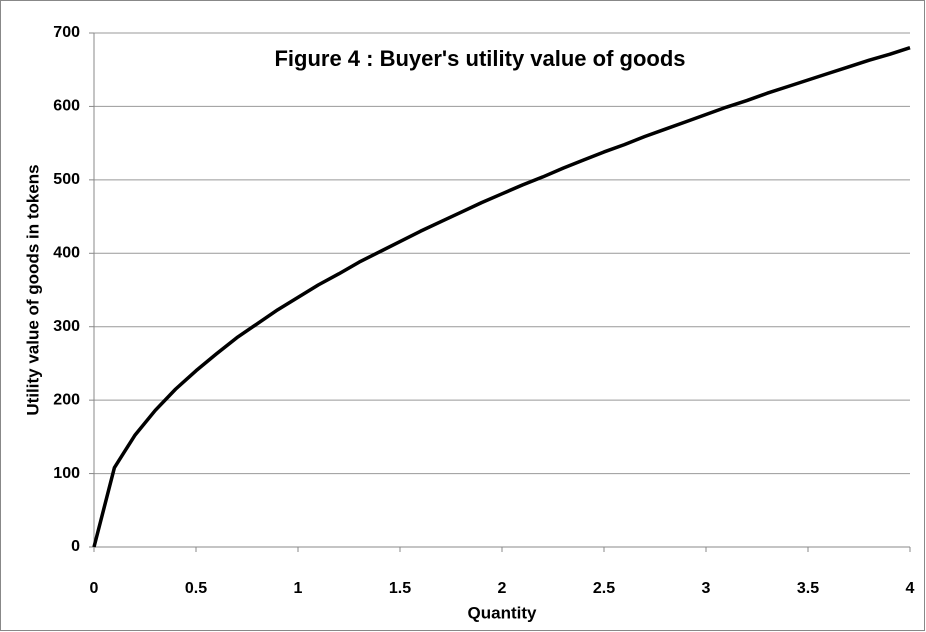 This screenshot has width=926, height=632. I want to click on y-tick-label: 100, so click(66, 473).